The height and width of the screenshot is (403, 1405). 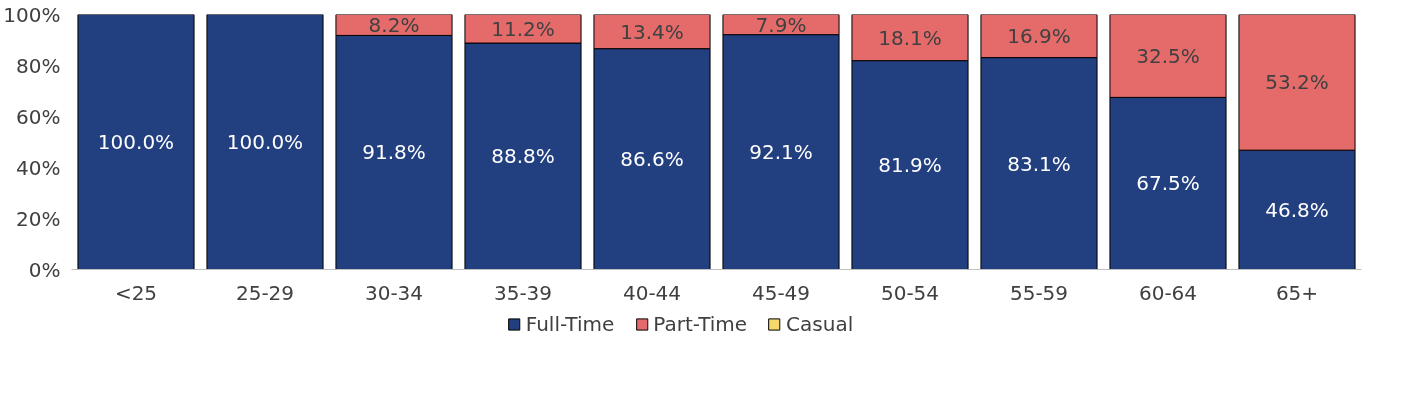 What do you see at coordinates (38, 116) in the screenshot?
I see `y-tick-label: 60%` at bounding box center [38, 116].